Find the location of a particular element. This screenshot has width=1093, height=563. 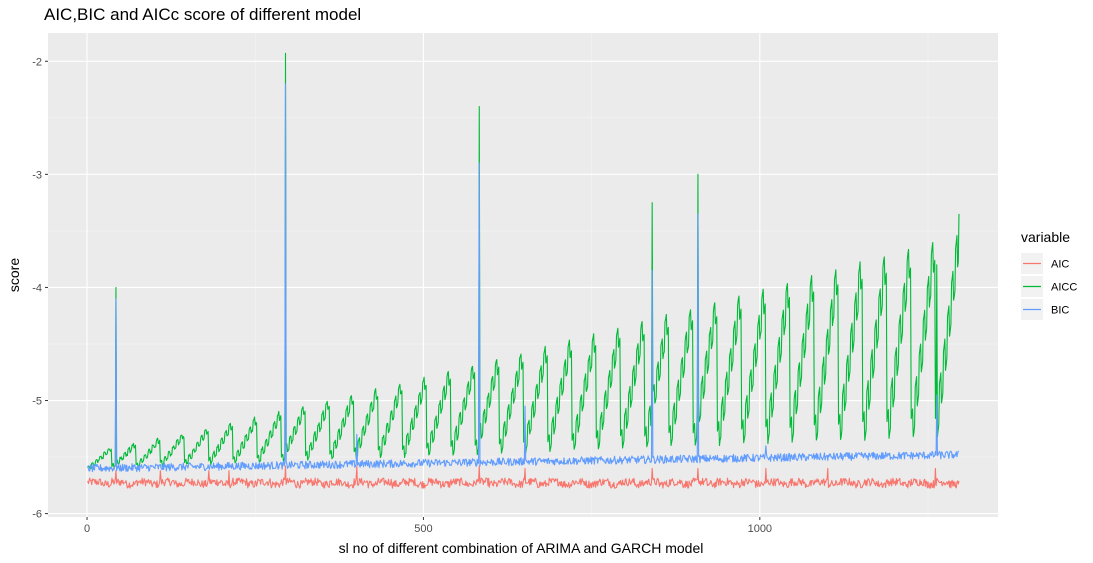

legend-label-aicc: AICC is located at coordinates (1064, 288).